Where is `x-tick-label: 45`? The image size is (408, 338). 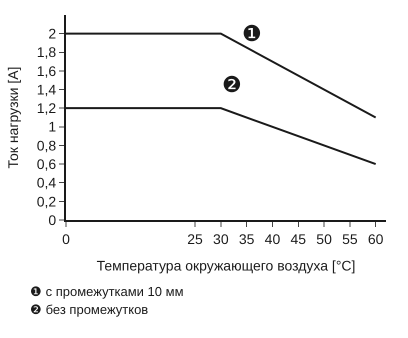 x-tick-label: 45 is located at coordinates (298, 238).